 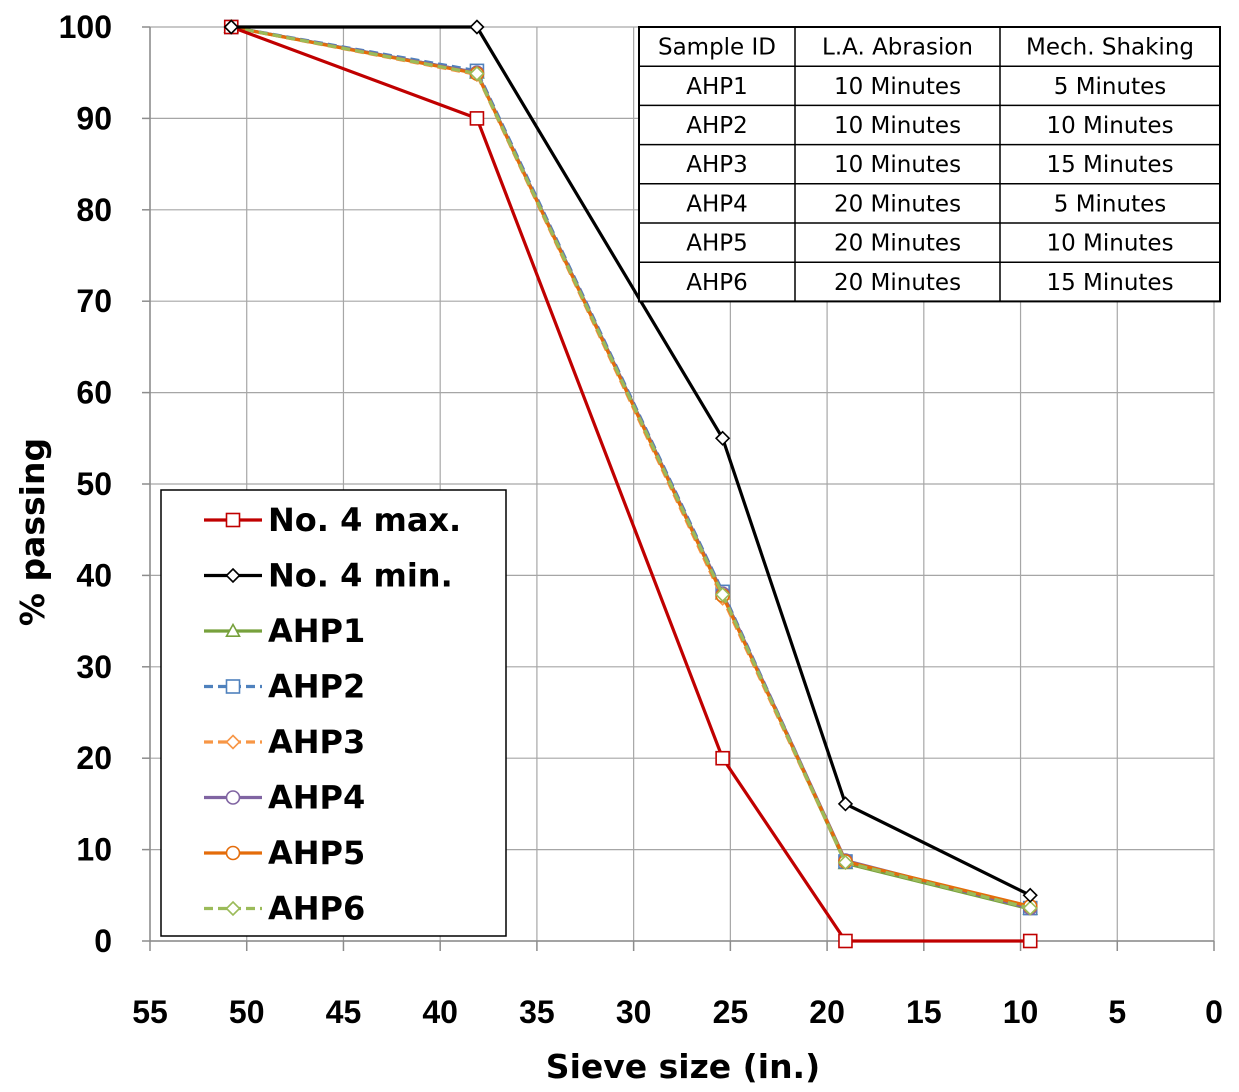 What do you see at coordinates (94, 575) in the screenshot?
I see `y-tick-label: 40` at bounding box center [94, 575].